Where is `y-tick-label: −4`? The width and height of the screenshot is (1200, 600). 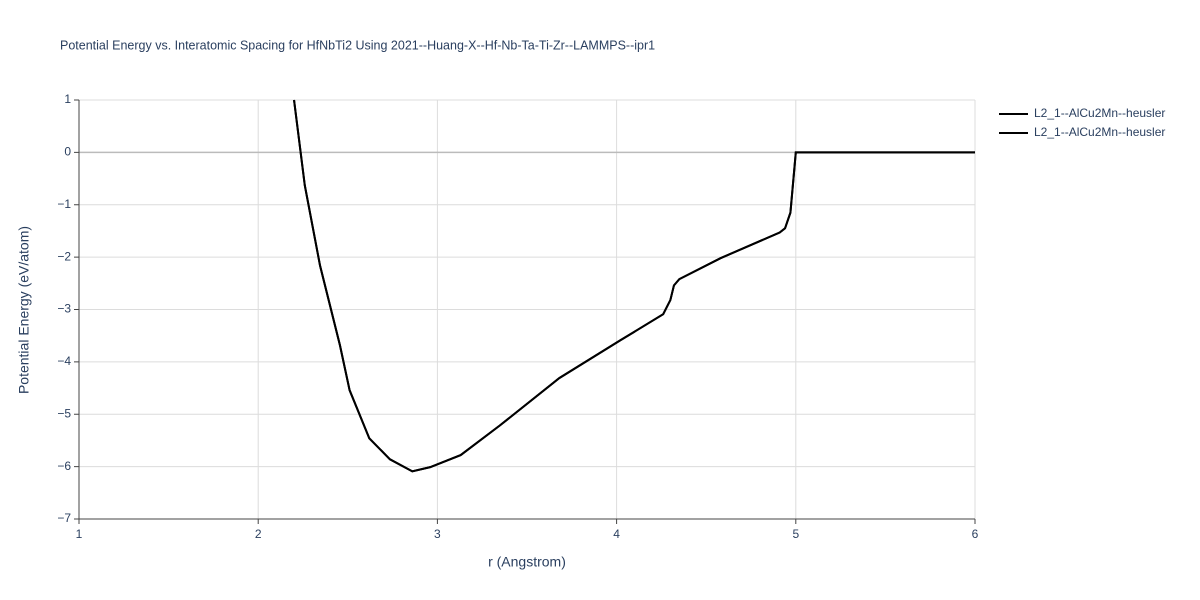 y-tick-label: −4 is located at coordinates (64, 361).